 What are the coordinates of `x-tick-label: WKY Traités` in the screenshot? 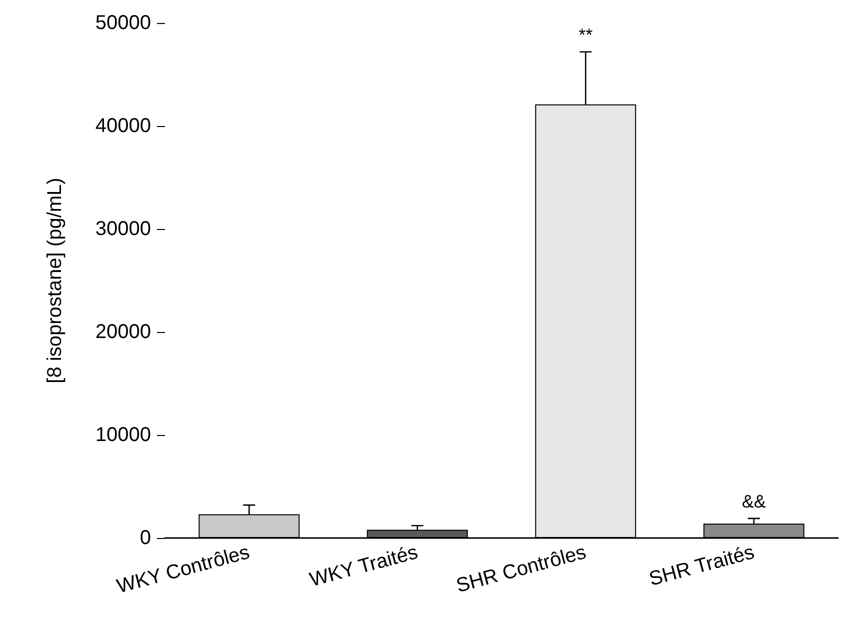 It's located at (364, 566).